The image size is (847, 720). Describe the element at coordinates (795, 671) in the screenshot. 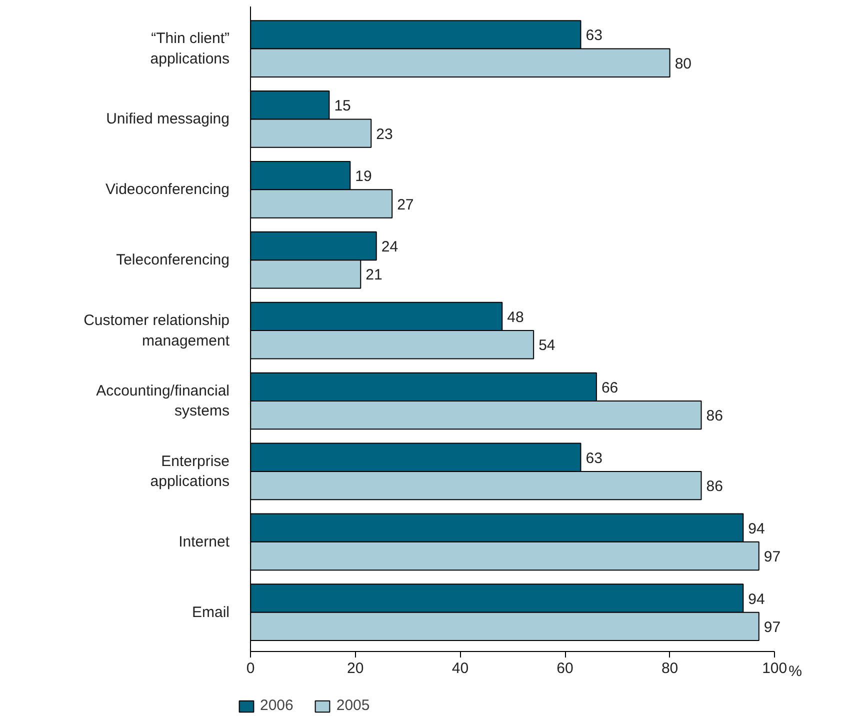

I see `x-axis-title: %` at that location.